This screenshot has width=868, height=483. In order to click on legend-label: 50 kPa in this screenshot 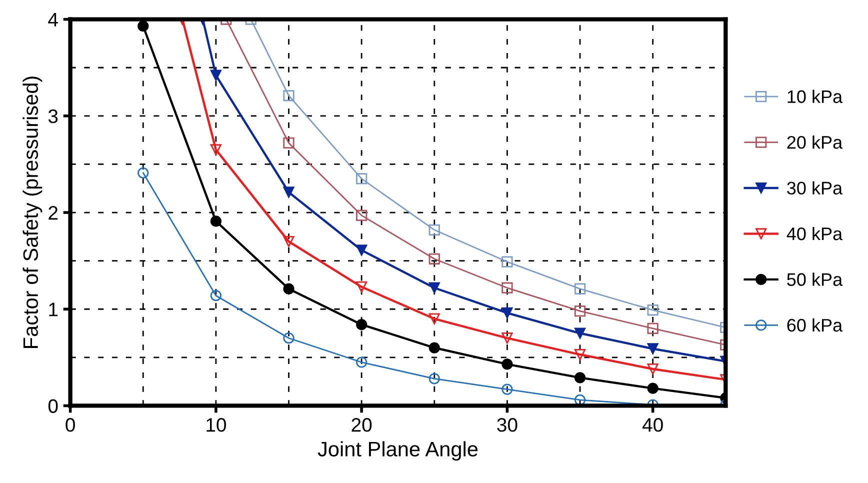, I will do `click(815, 279)`.